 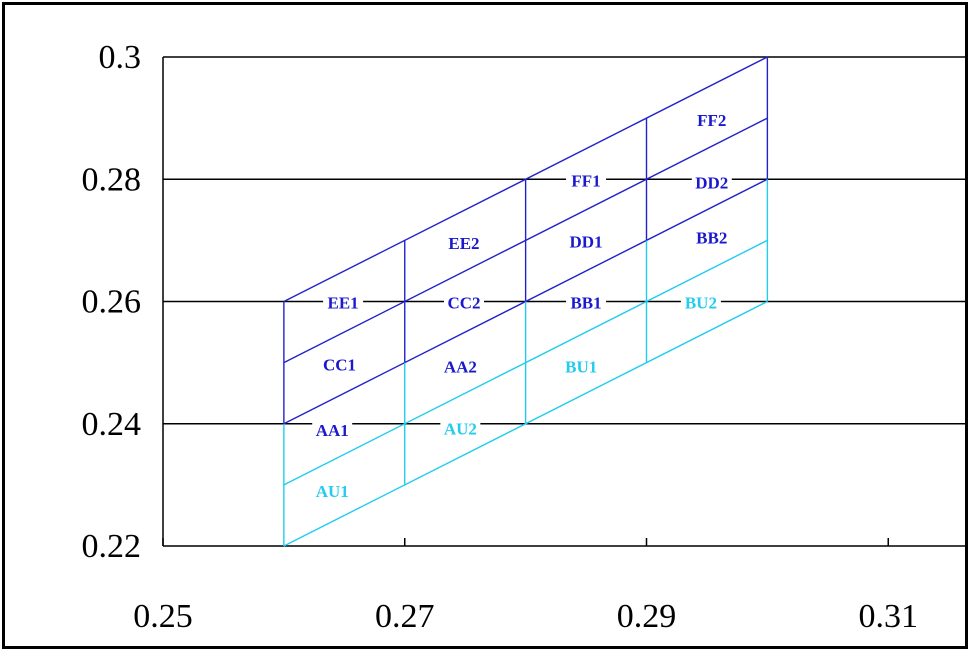 I want to click on x-tick-label: 0.31, so click(x=889, y=616).